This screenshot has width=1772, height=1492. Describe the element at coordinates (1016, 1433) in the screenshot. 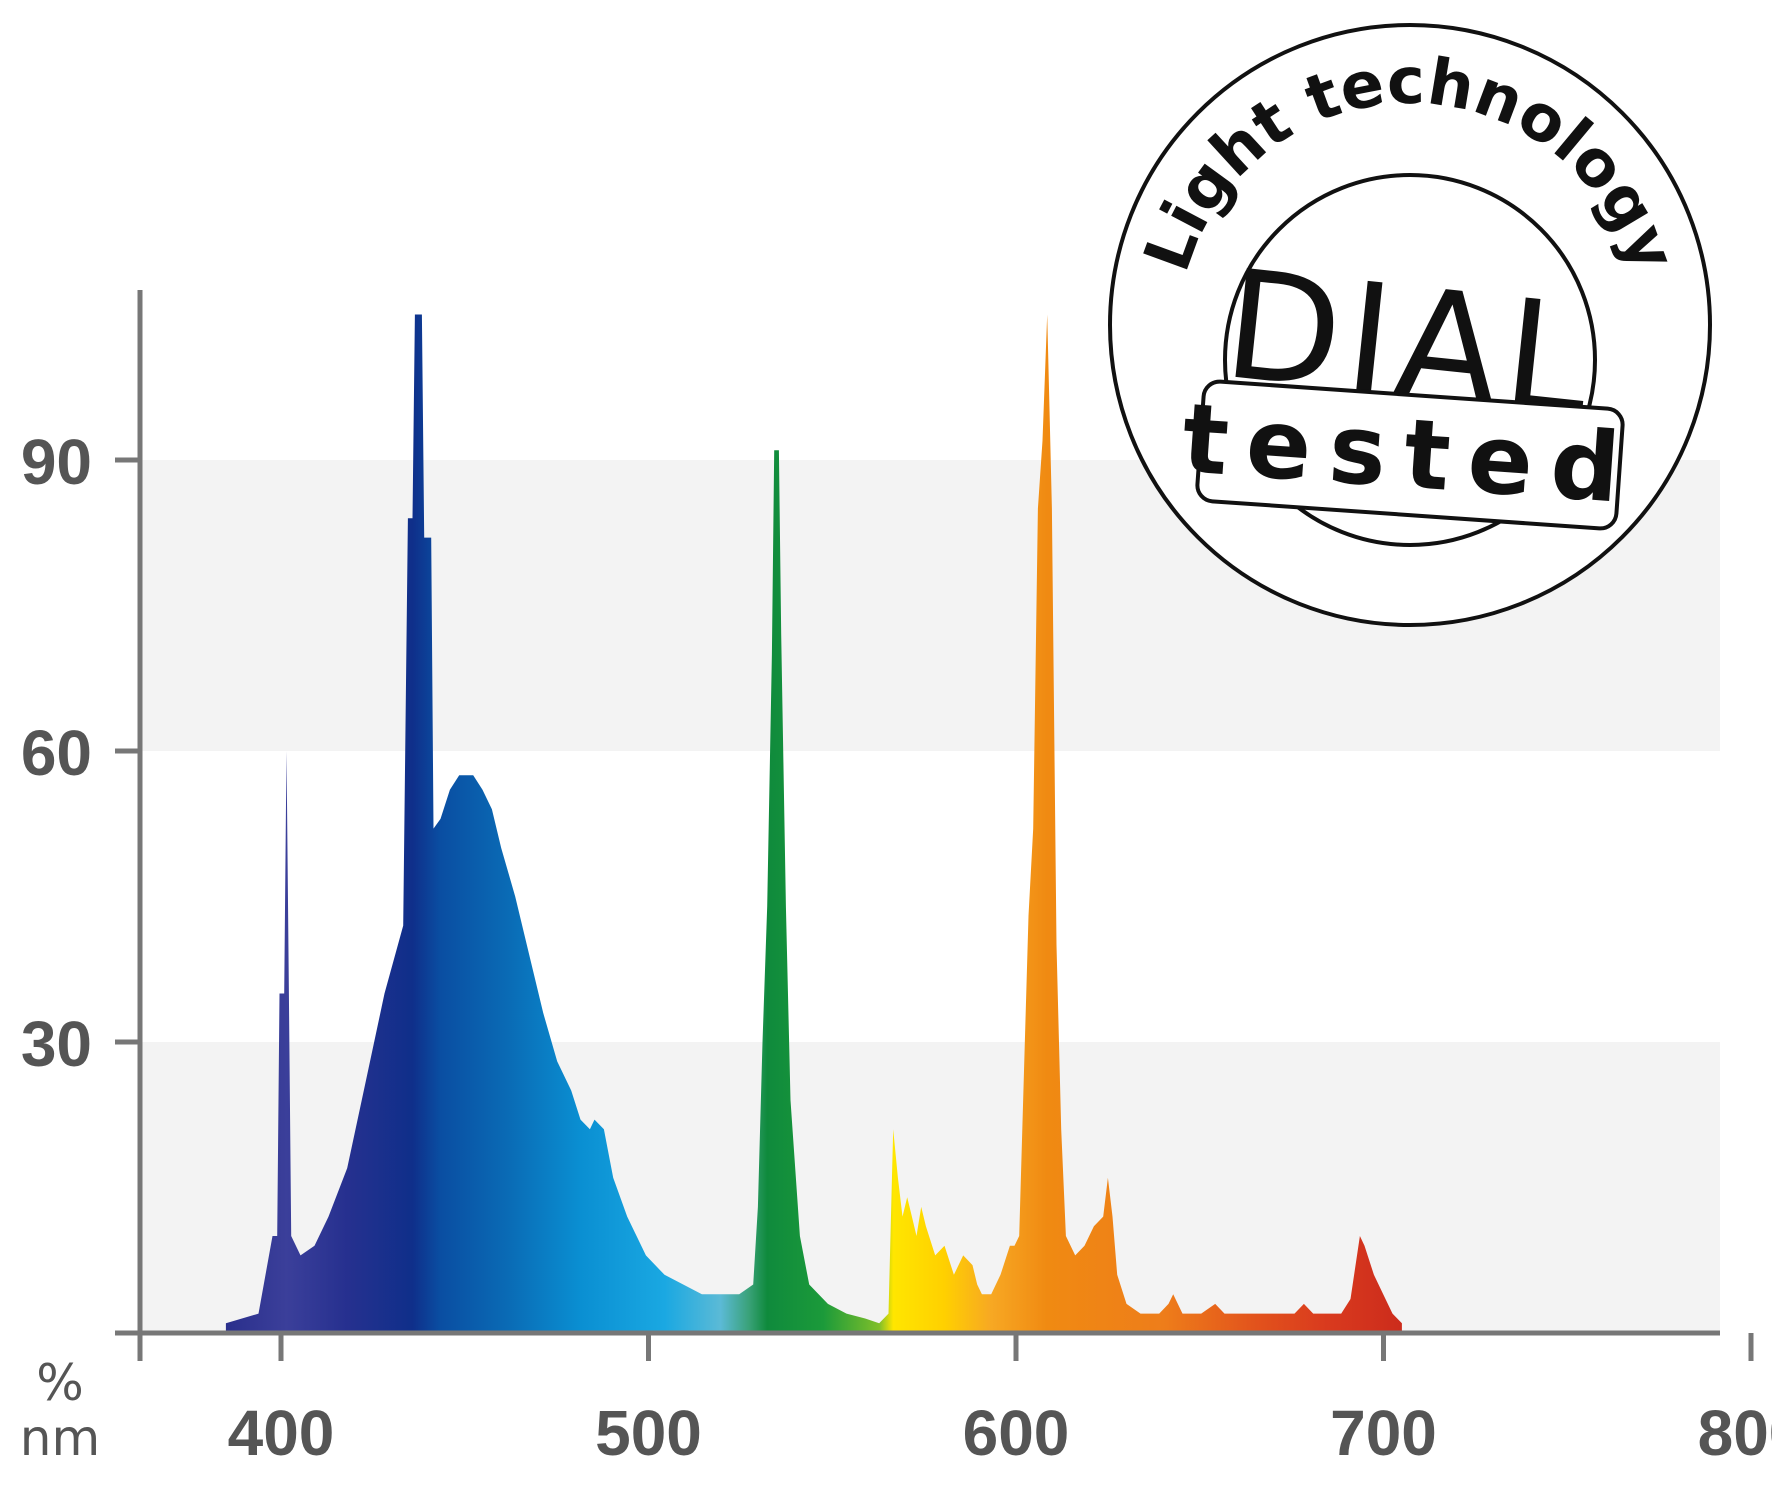

I see `x-tick-label-600: 600` at that location.